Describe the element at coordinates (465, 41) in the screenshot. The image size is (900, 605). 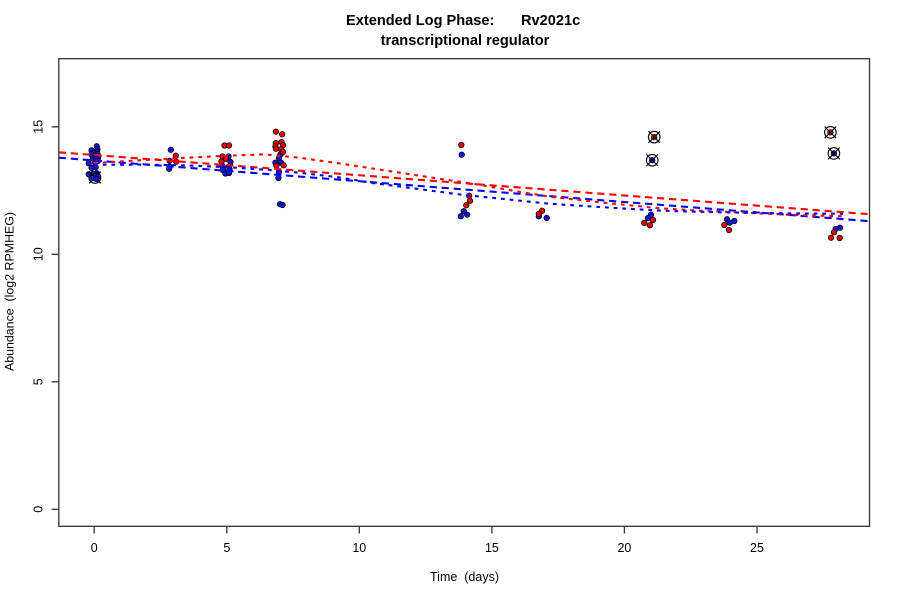
I see `svg-text: transcriptional regulator` at that location.